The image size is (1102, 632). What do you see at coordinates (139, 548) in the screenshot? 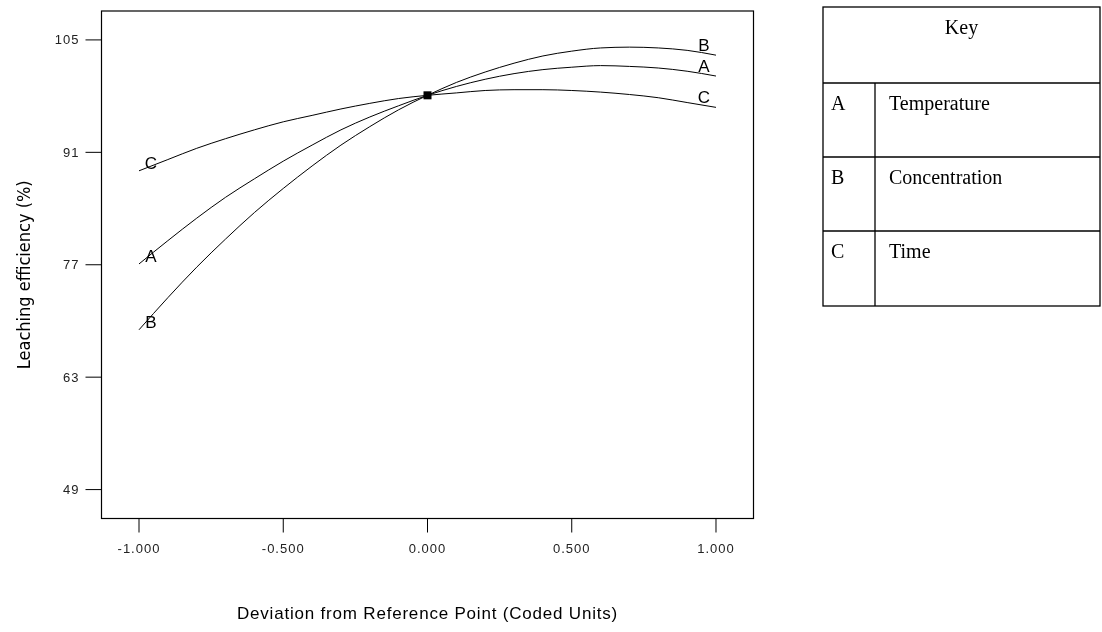
I see `x-tick-label: -1.000` at bounding box center [139, 548].